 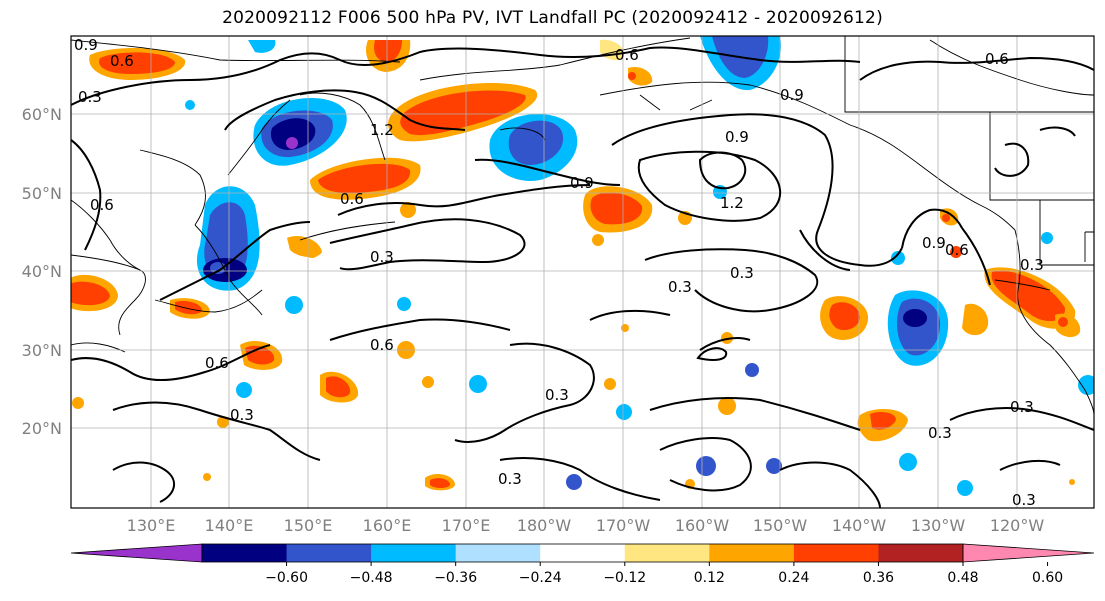 What do you see at coordinates (938, 525) in the screenshot?
I see `lon-label: 130°W` at bounding box center [938, 525].